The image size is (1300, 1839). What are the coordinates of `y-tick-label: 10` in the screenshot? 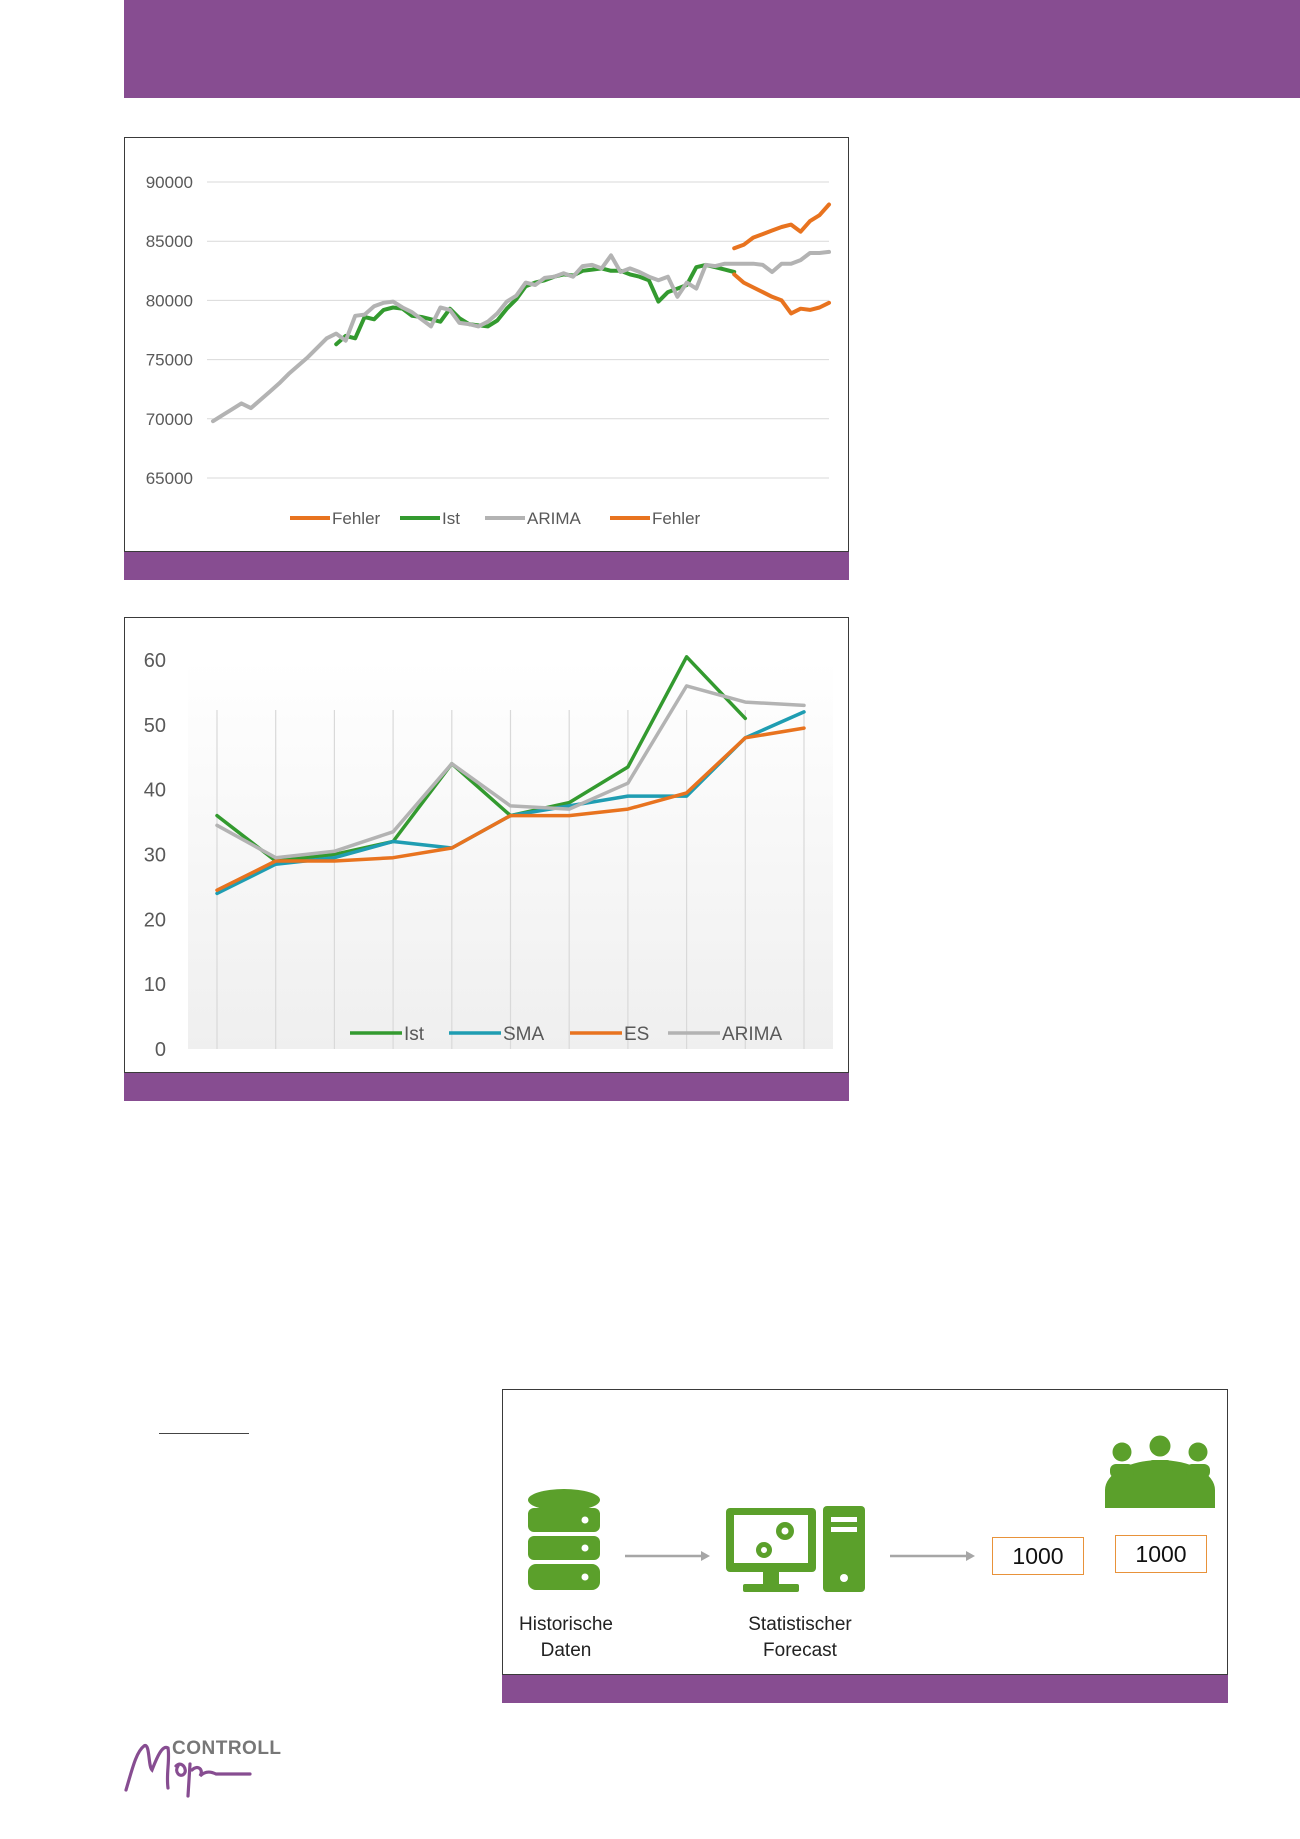 It's located at (155, 985).